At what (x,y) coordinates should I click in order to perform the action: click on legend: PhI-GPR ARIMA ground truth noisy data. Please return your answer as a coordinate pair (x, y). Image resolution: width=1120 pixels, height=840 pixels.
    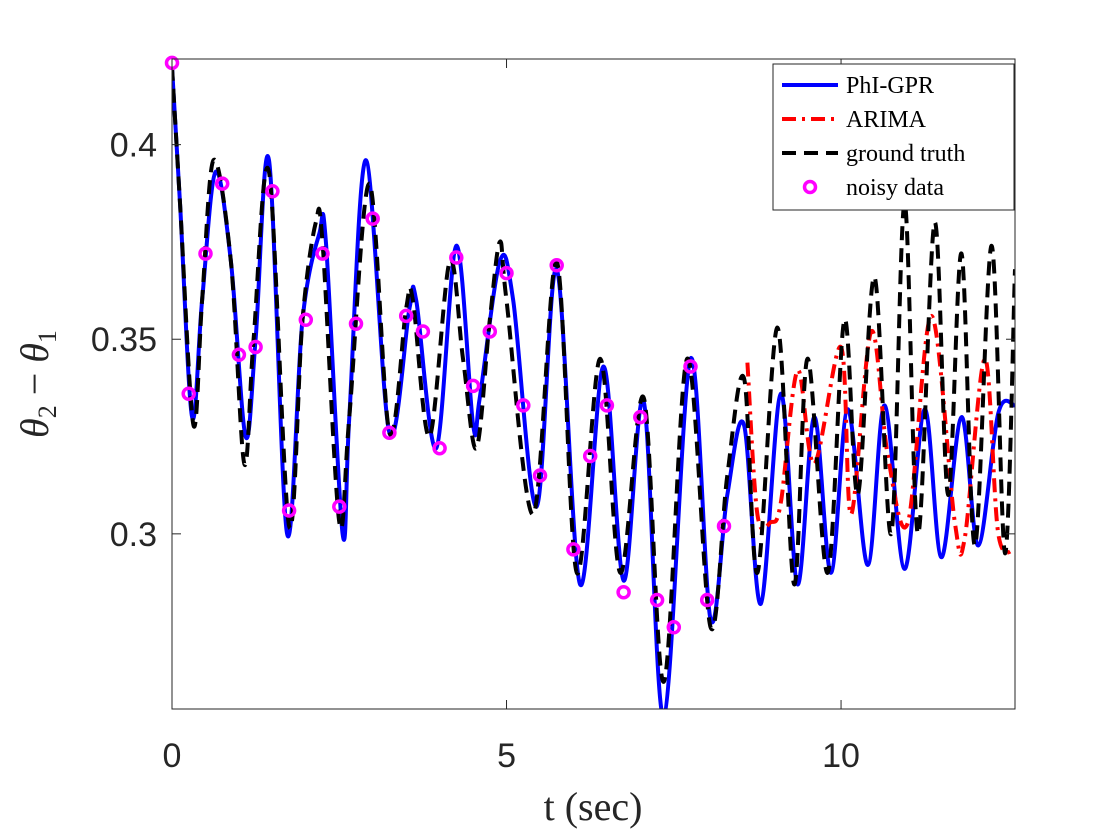
    Looking at the image, I should click on (893, 137).